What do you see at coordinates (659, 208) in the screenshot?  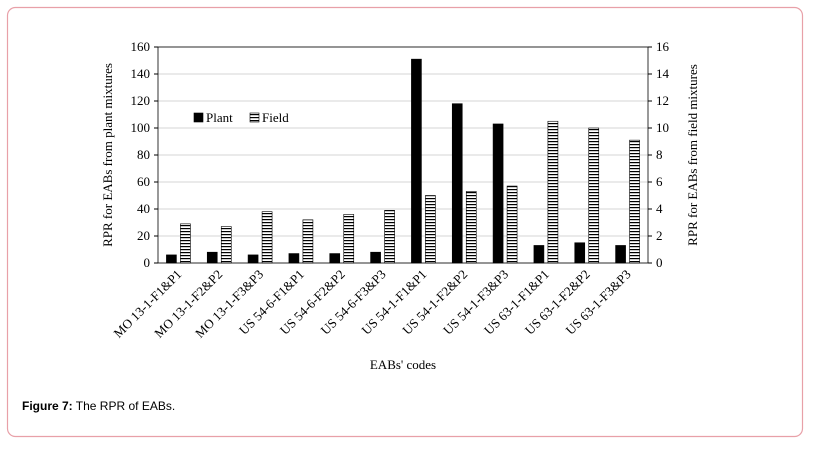 I see `y2-tick-label: 4` at bounding box center [659, 208].